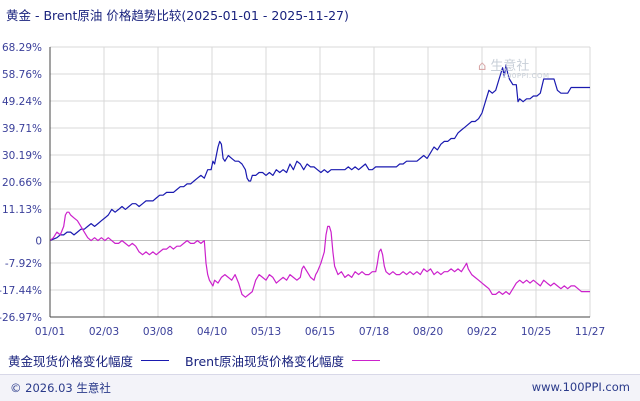 Image resolution: width=640 pixels, height=401 pixels. What do you see at coordinates (50, 332) in the screenshot?
I see `x-tick-label: 01/01` at bounding box center [50, 332].